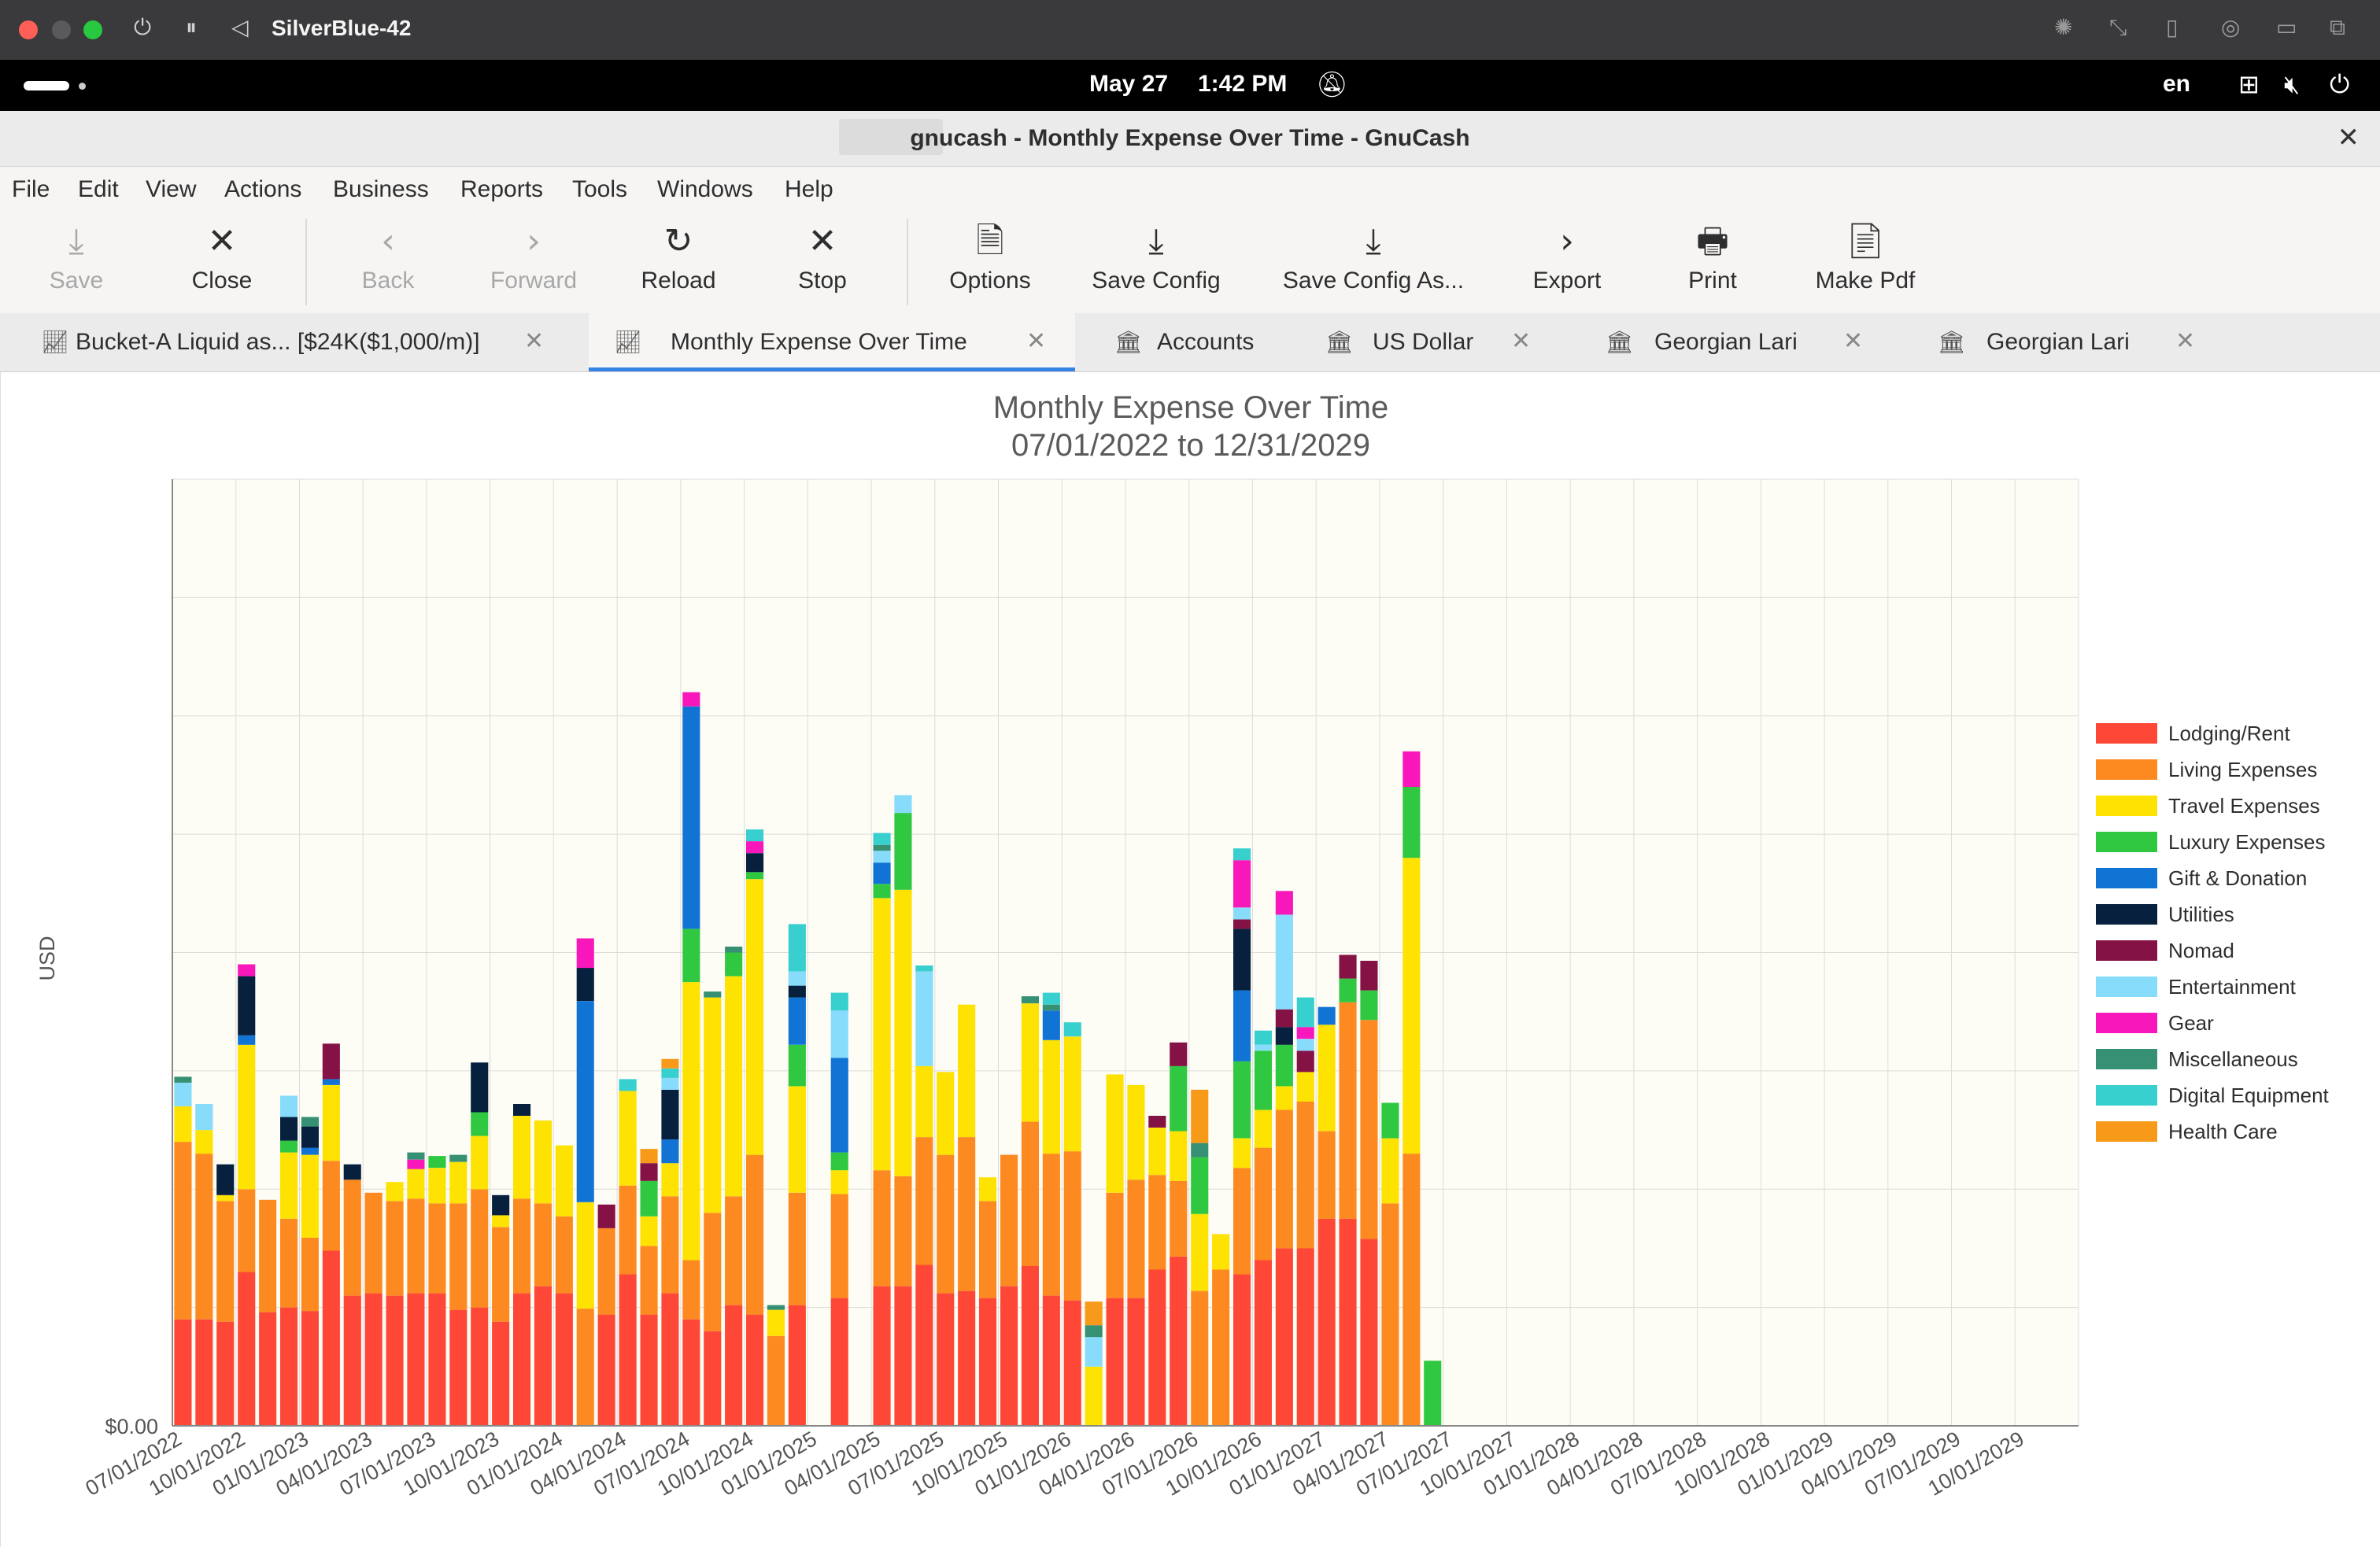  What do you see at coordinates (171, 189) in the screenshot?
I see `menu-view: View` at bounding box center [171, 189].